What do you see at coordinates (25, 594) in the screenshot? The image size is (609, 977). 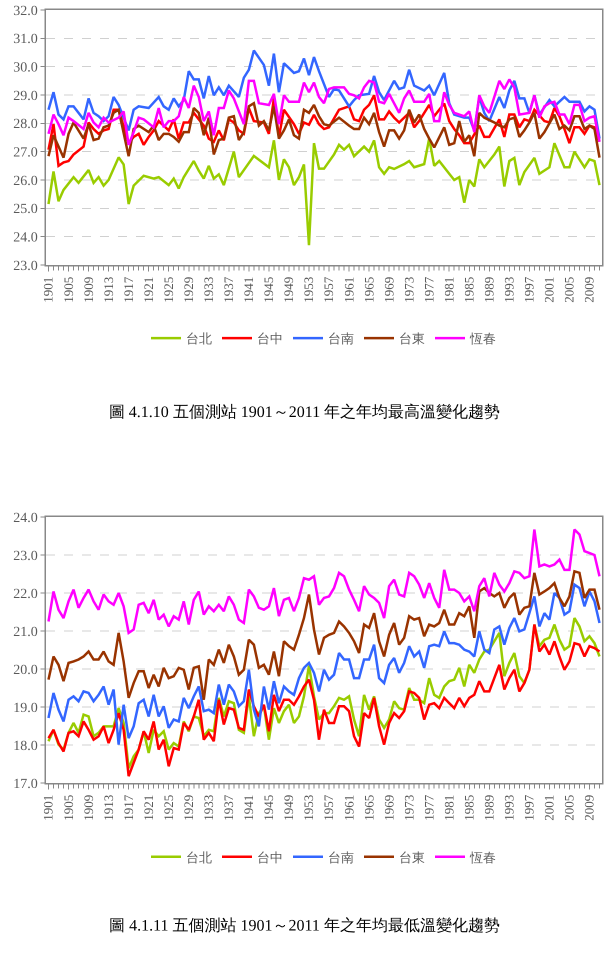 I see `y-tick-label: 22.0` at bounding box center [25, 594].